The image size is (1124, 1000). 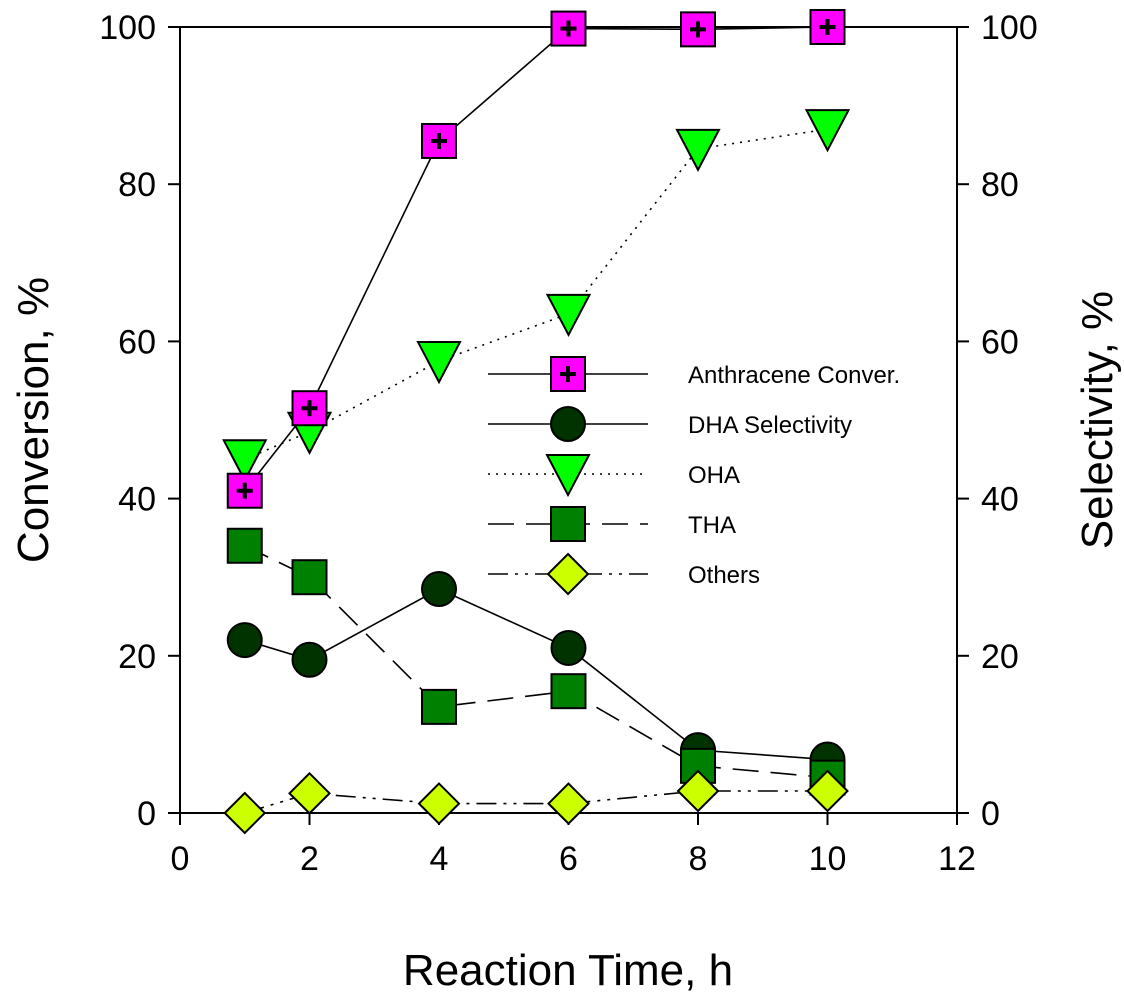 I want to click on series-line-dha-selectivity, so click(x=536, y=674).